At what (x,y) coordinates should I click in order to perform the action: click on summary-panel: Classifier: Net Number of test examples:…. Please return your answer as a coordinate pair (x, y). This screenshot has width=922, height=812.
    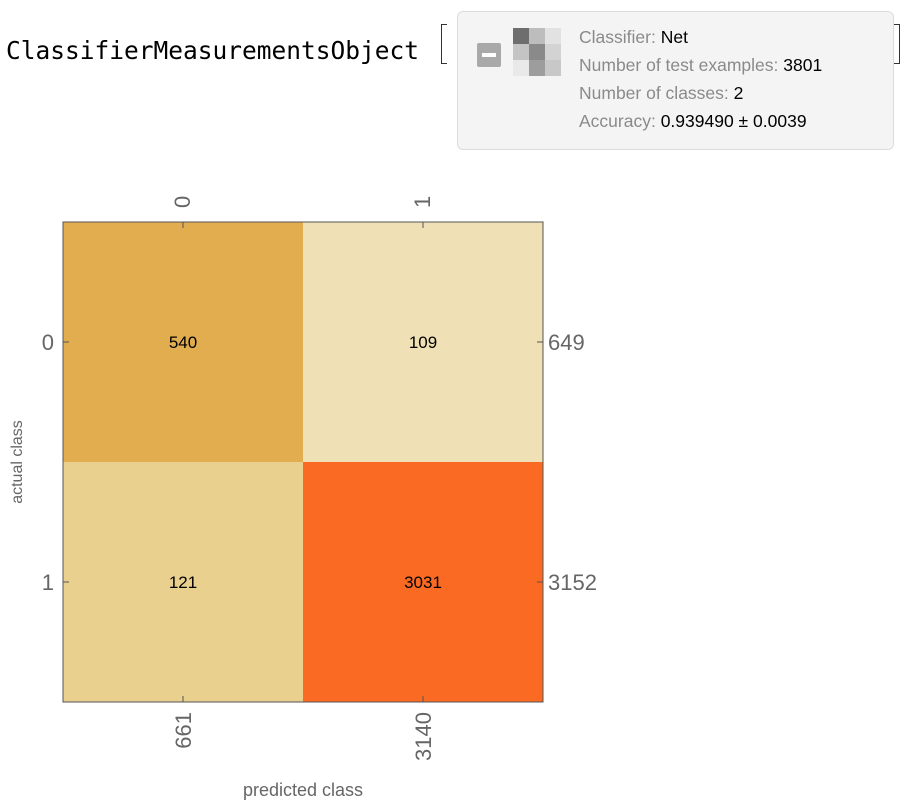
    Looking at the image, I should click on (675, 80).